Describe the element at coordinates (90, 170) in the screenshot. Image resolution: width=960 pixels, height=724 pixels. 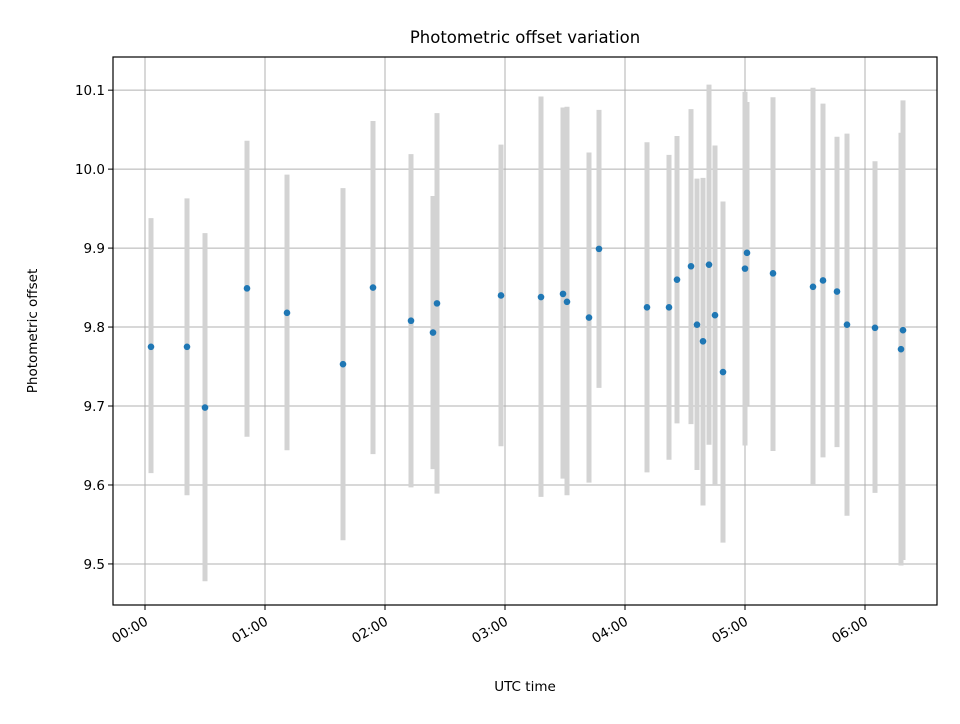
I see `y-tick-label: 10.0` at that location.